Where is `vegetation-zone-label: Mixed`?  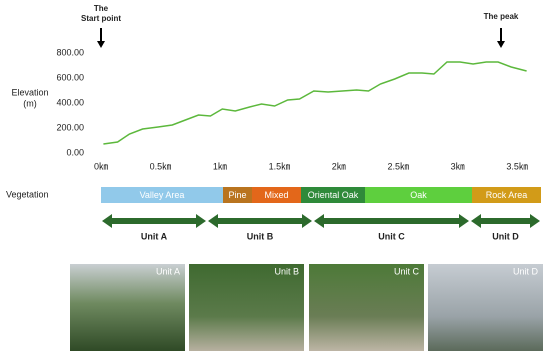
vegetation-zone-label: Mixed is located at coordinates (276, 195).